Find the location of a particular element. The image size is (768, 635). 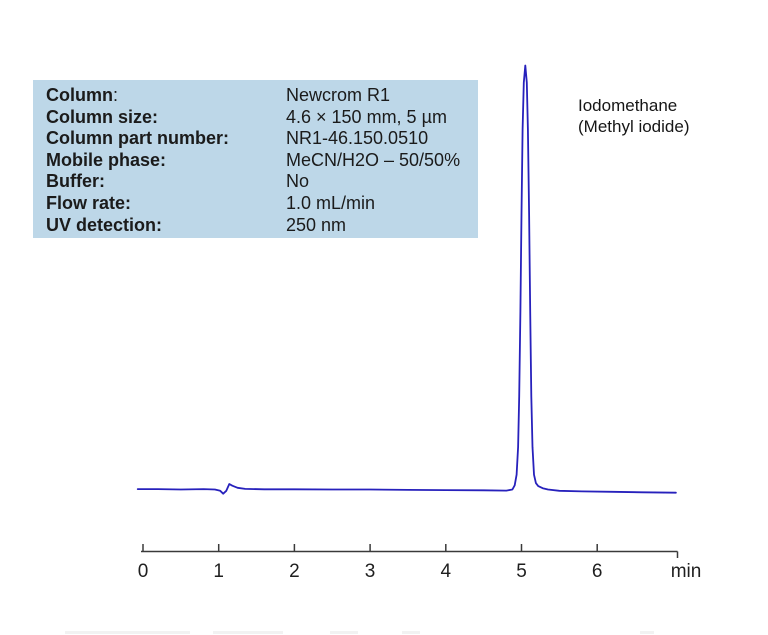

x-axis-tick-label: 2 is located at coordinates (294, 571).